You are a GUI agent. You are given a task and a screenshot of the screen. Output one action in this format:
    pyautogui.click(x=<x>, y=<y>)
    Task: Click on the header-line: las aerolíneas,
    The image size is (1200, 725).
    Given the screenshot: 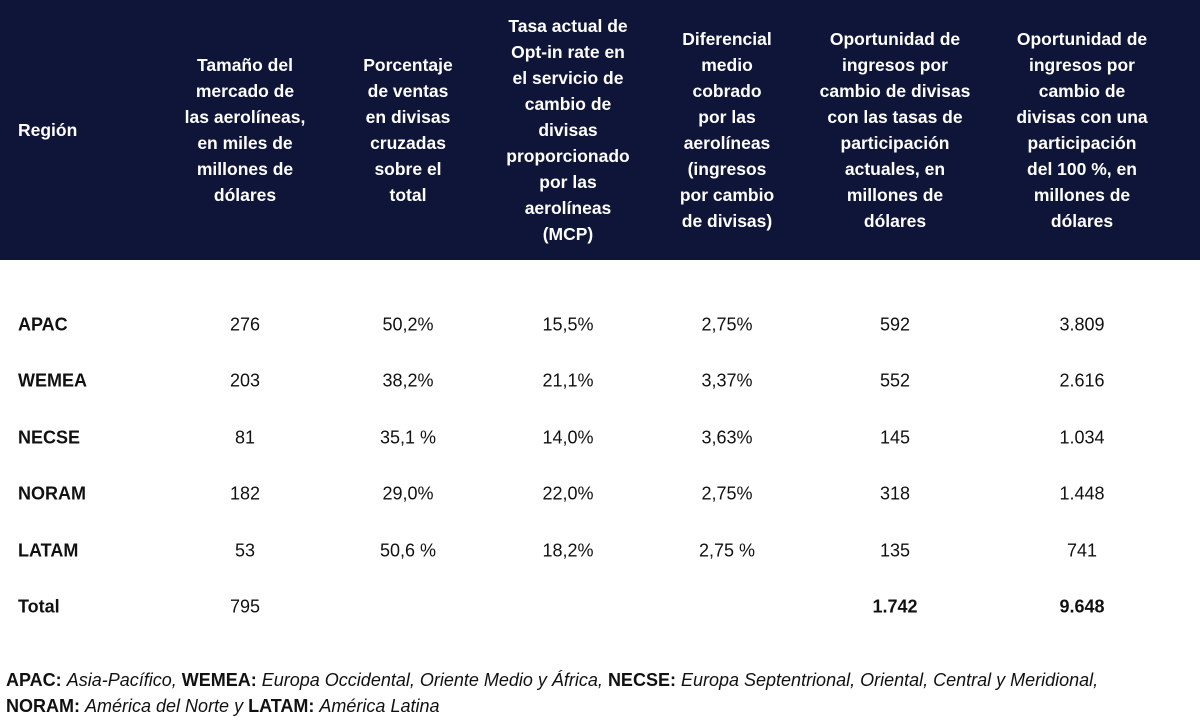 What is the action you would take?
    pyautogui.click(x=245, y=117)
    